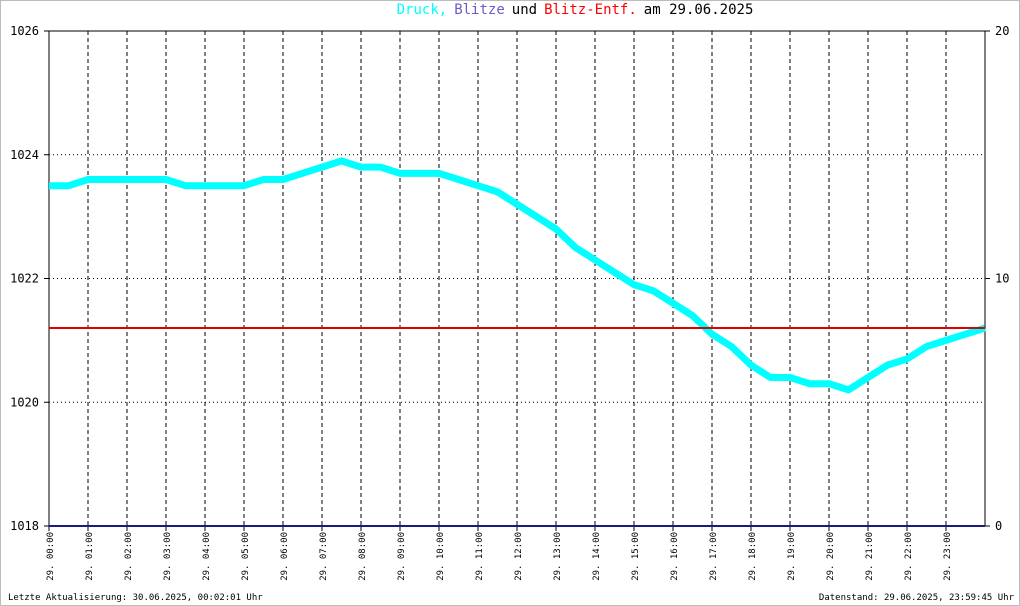 The width and height of the screenshot is (1020, 606). What do you see at coordinates (24, 402) in the screenshot?
I see `y-tick-label: 1020` at bounding box center [24, 402].